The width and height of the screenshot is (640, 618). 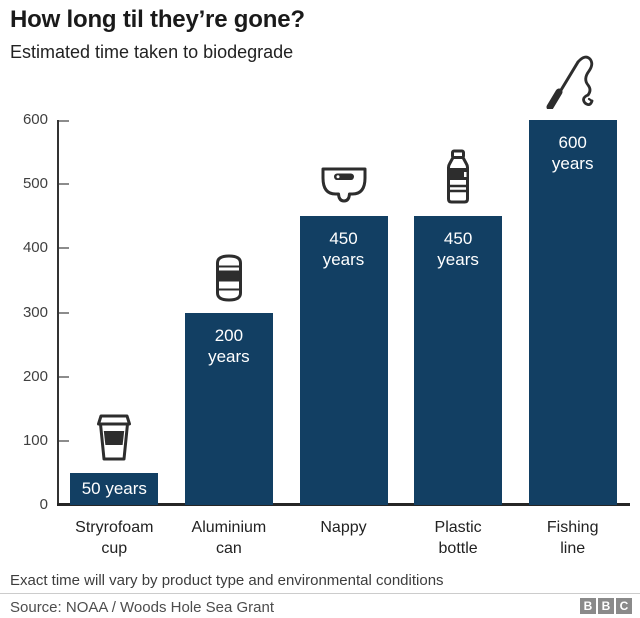 I want to click on y-axis-label: 200, so click(x=35, y=376).